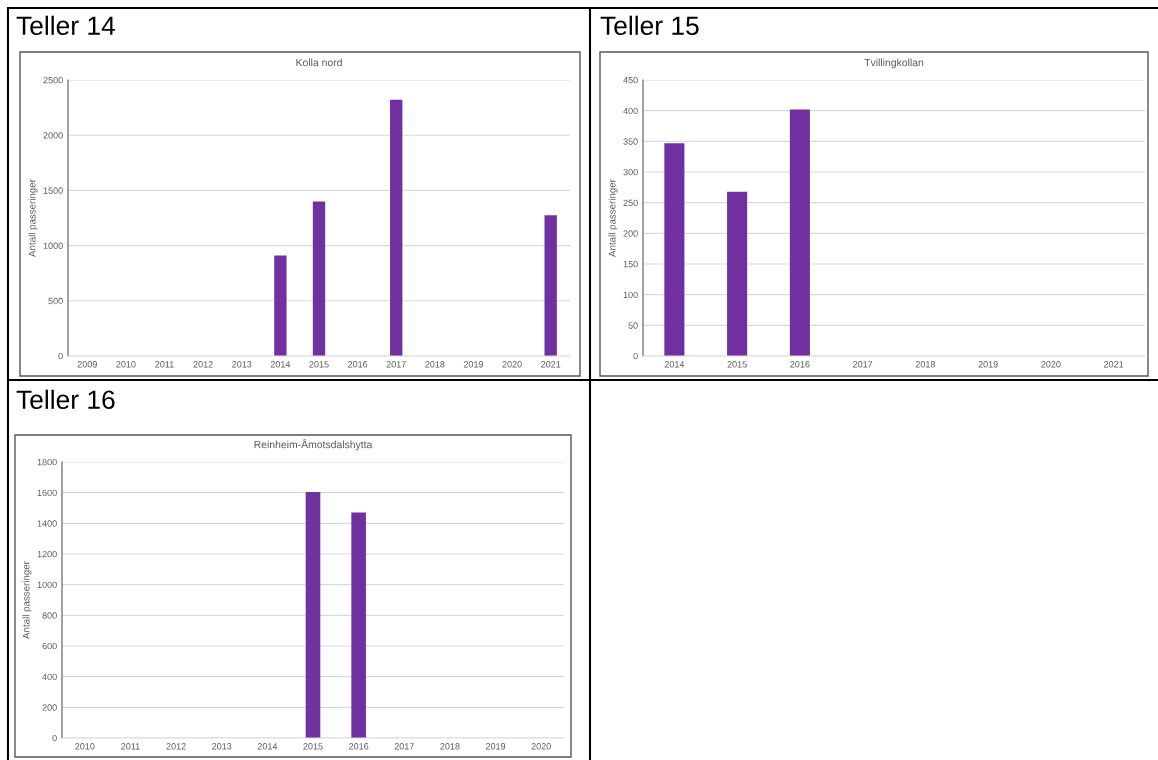 This screenshot has height=760, width=1158. I want to click on chart-title: Teller 15, so click(649, 25).